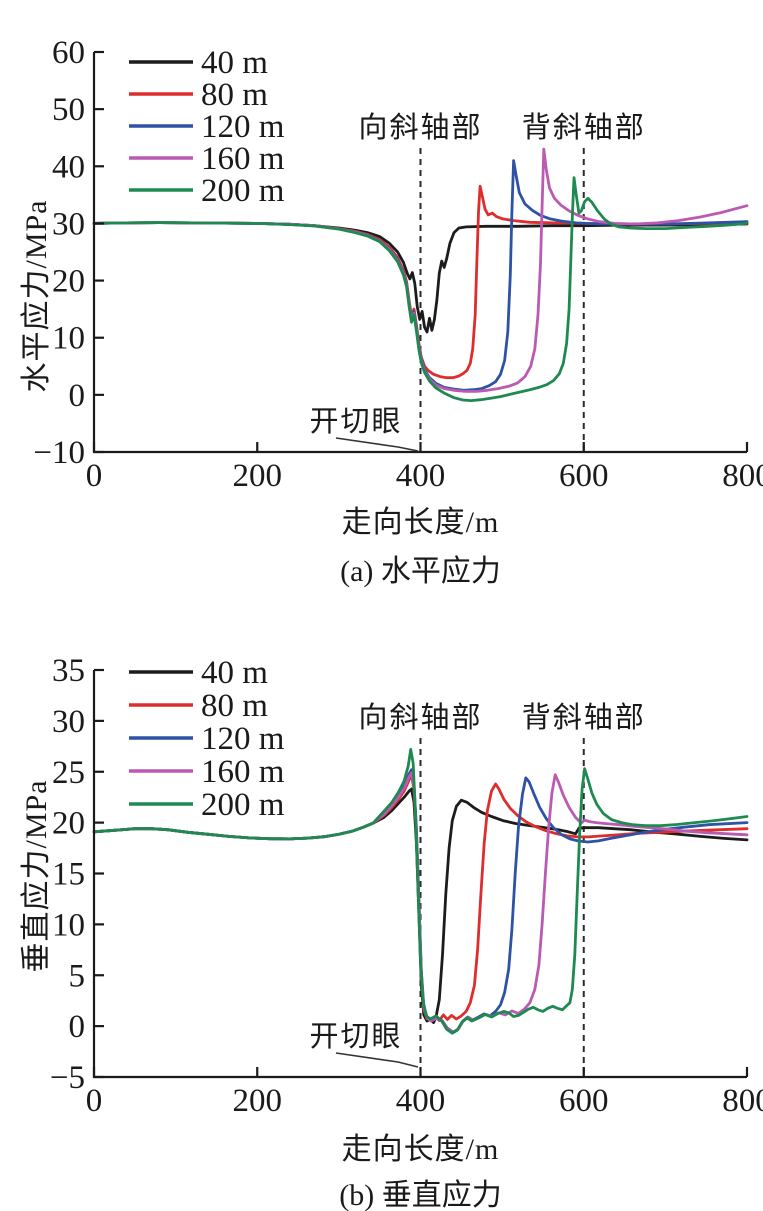 The image size is (763, 1211). What do you see at coordinates (420, 1195) in the screenshot?
I see `chart-b-caption: (b) 垂直应力` at bounding box center [420, 1195].